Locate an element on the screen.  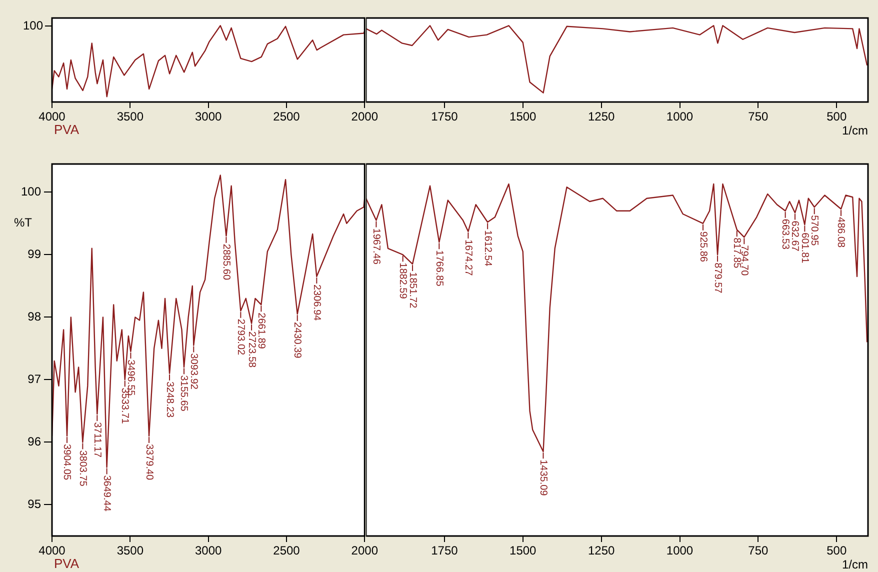
annotation: 879.57 is located at coordinates (717, 278).